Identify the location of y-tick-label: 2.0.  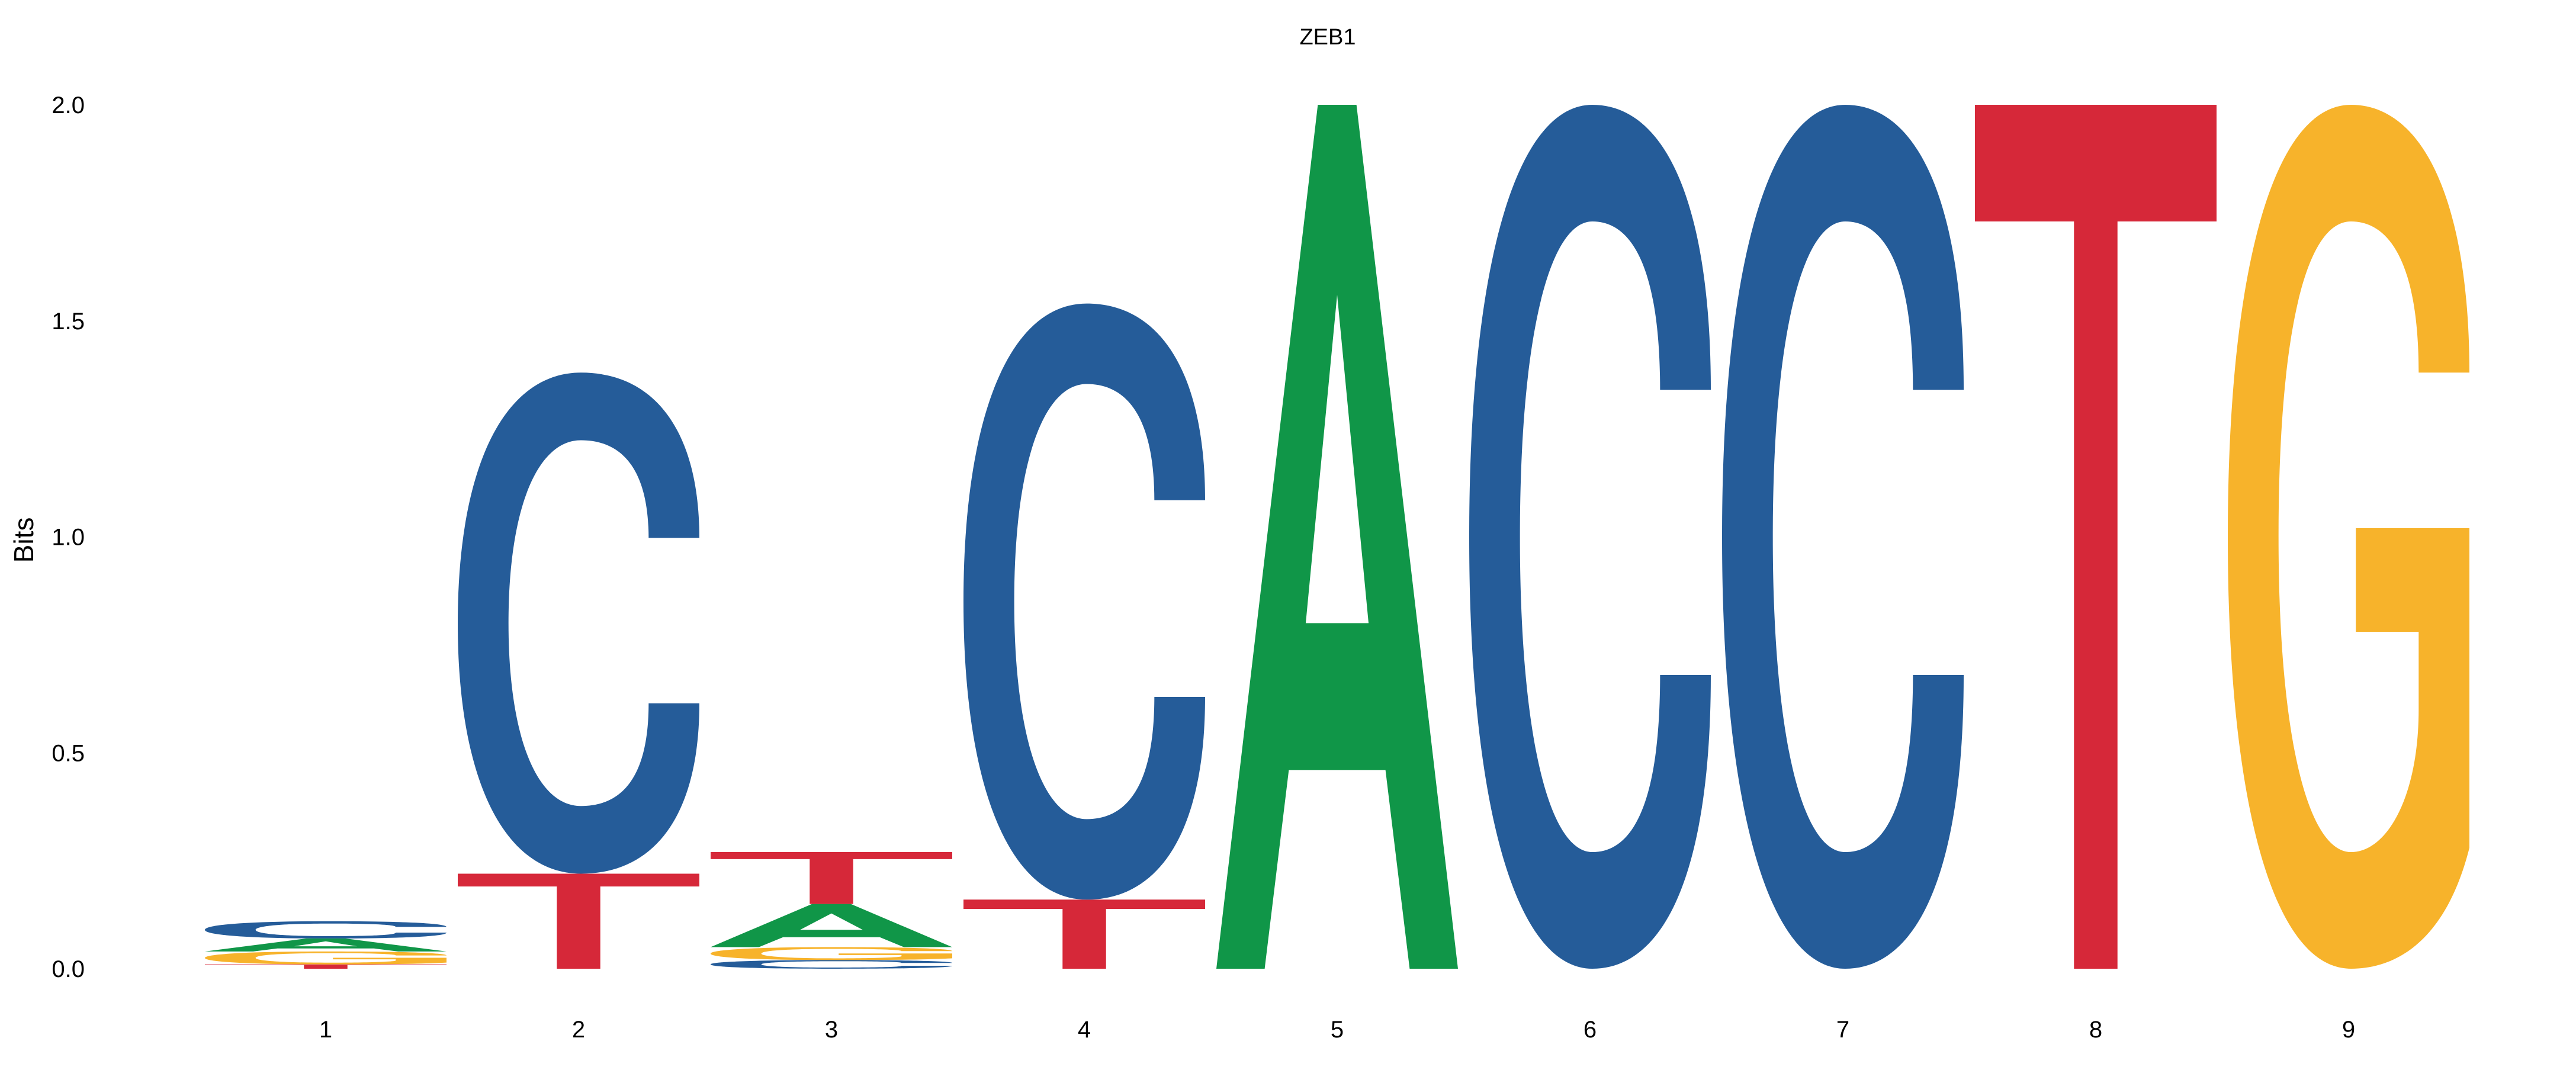
(68, 105).